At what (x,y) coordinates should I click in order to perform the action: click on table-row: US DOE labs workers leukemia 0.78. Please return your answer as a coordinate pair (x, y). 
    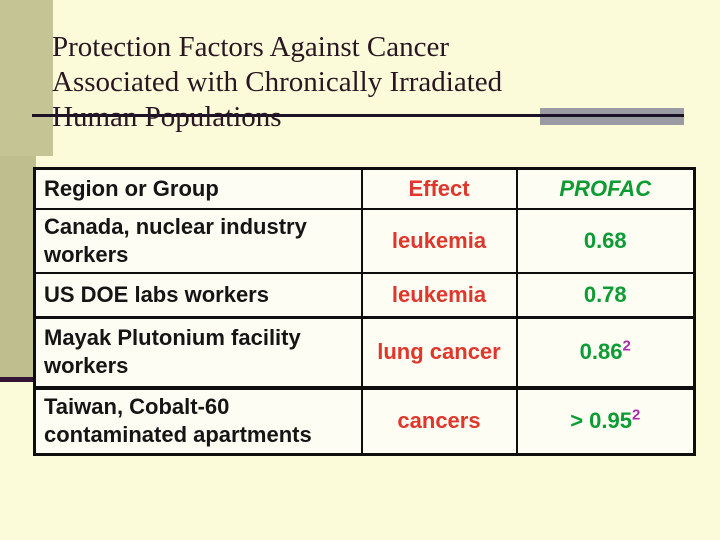
    Looking at the image, I should click on (364, 295).